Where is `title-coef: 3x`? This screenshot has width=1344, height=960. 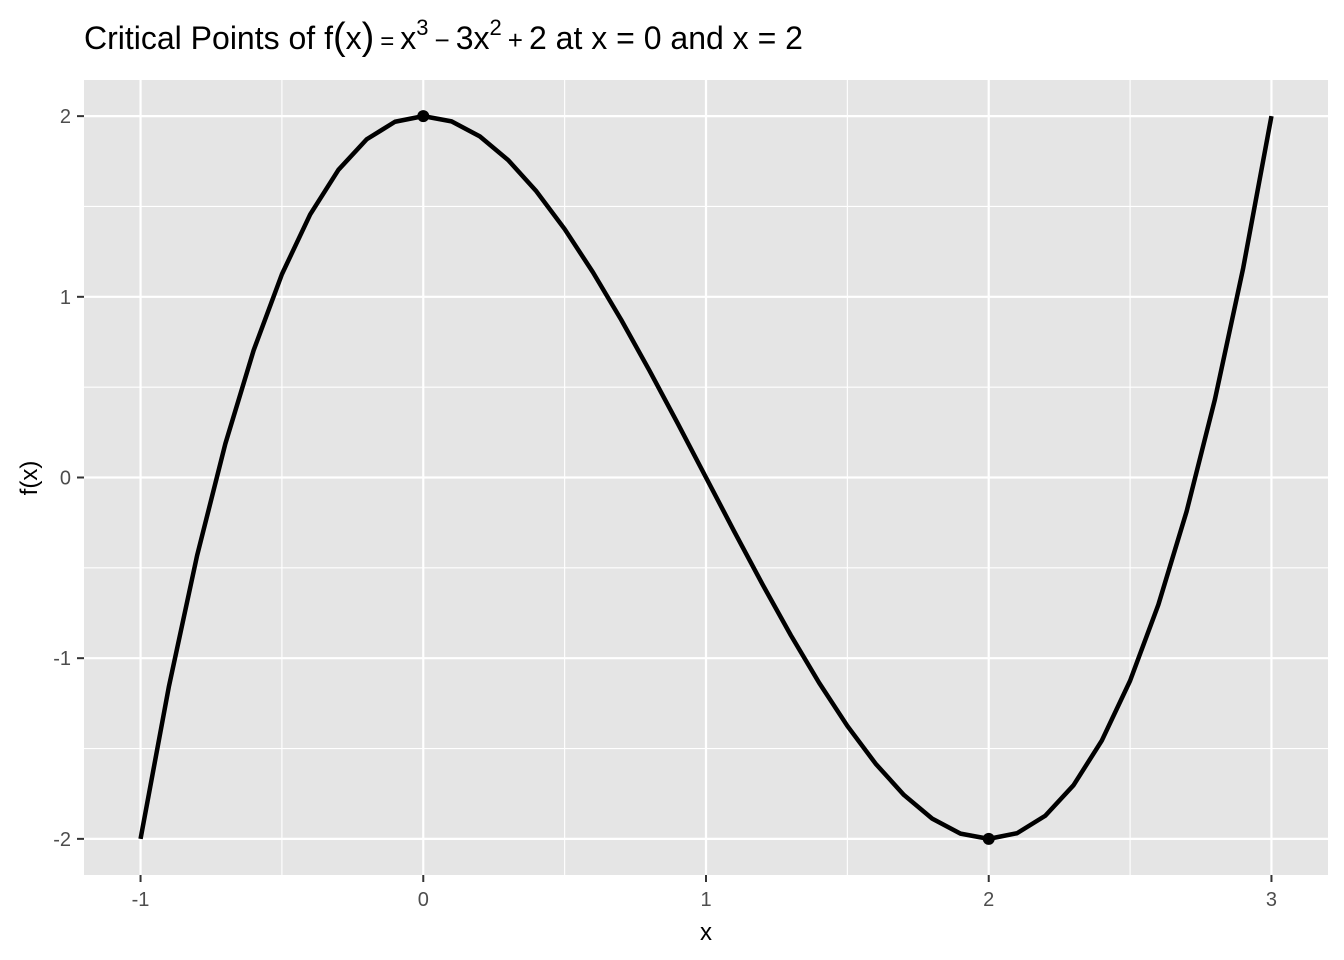
title-coef: 3x is located at coordinates (473, 38).